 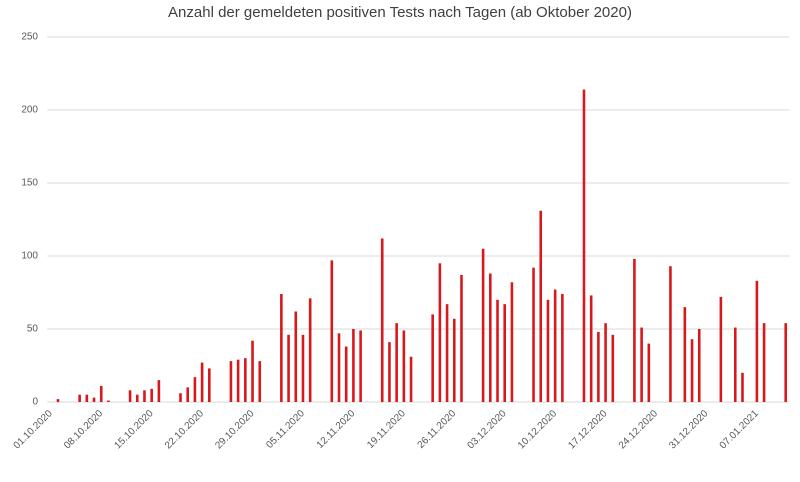 What do you see at coordinates (587, 429) in the screenshot?
I see `x-tick-label: 17.12.2020` at bounding box center [587, 429].